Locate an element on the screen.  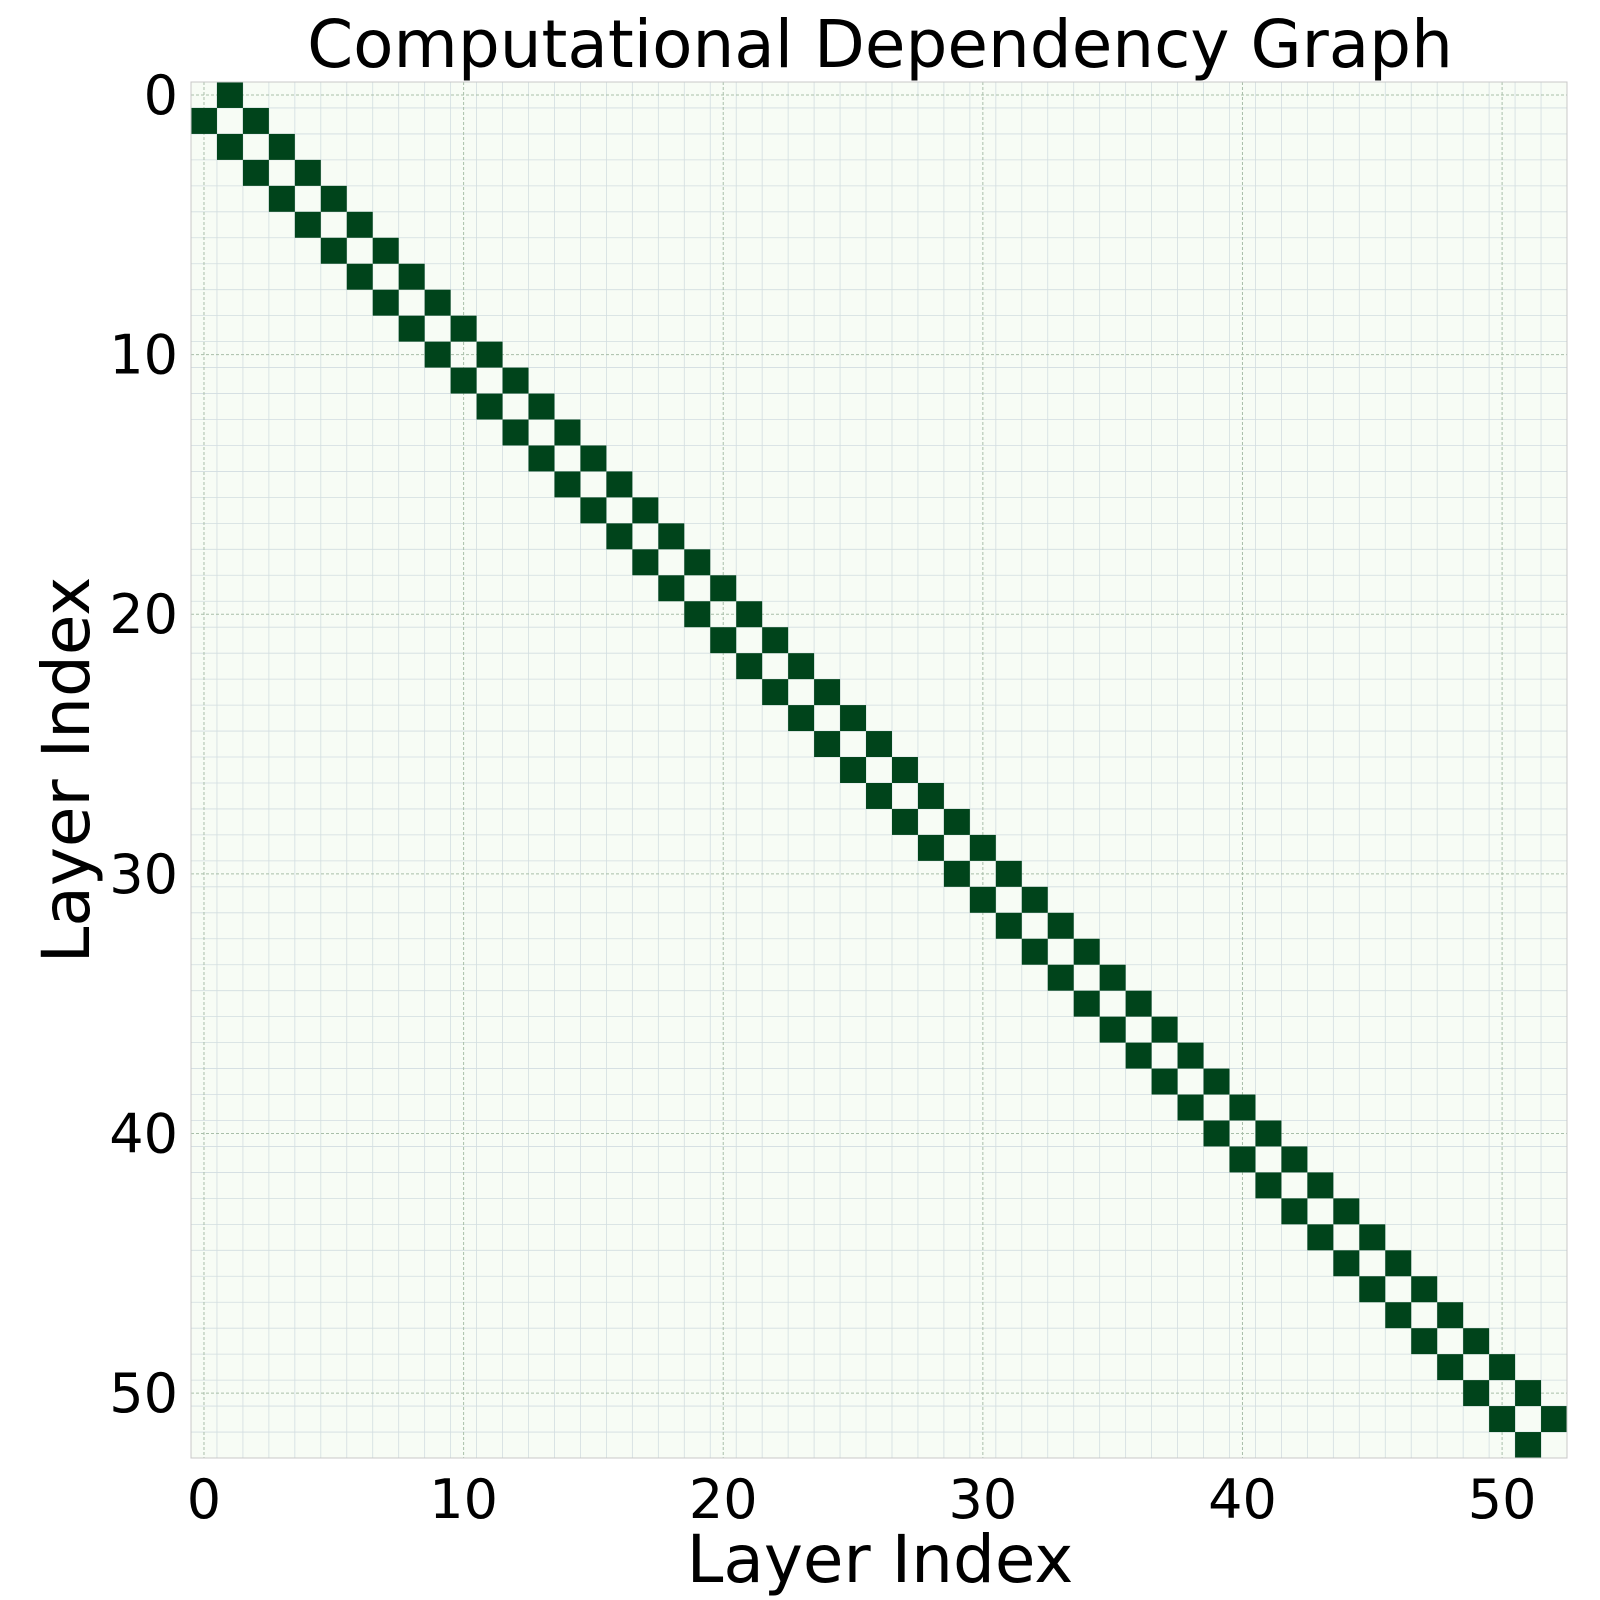
x-tick-label: 20 is located at coordinates (723, 1499).